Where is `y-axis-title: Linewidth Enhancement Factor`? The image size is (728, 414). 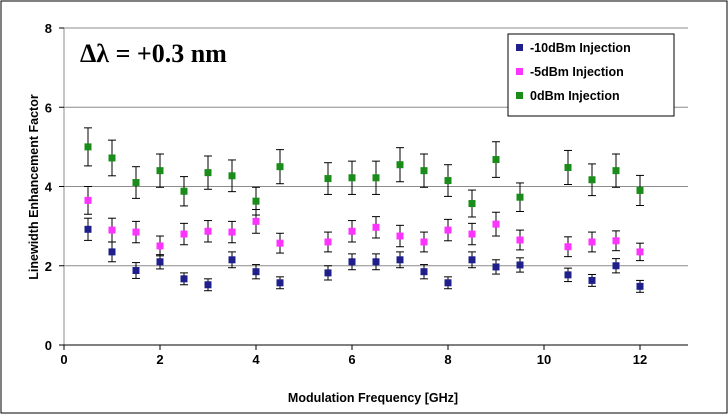 y-axis-title: Linewidth Enhancement Factor is located at coordinates (34, 187).